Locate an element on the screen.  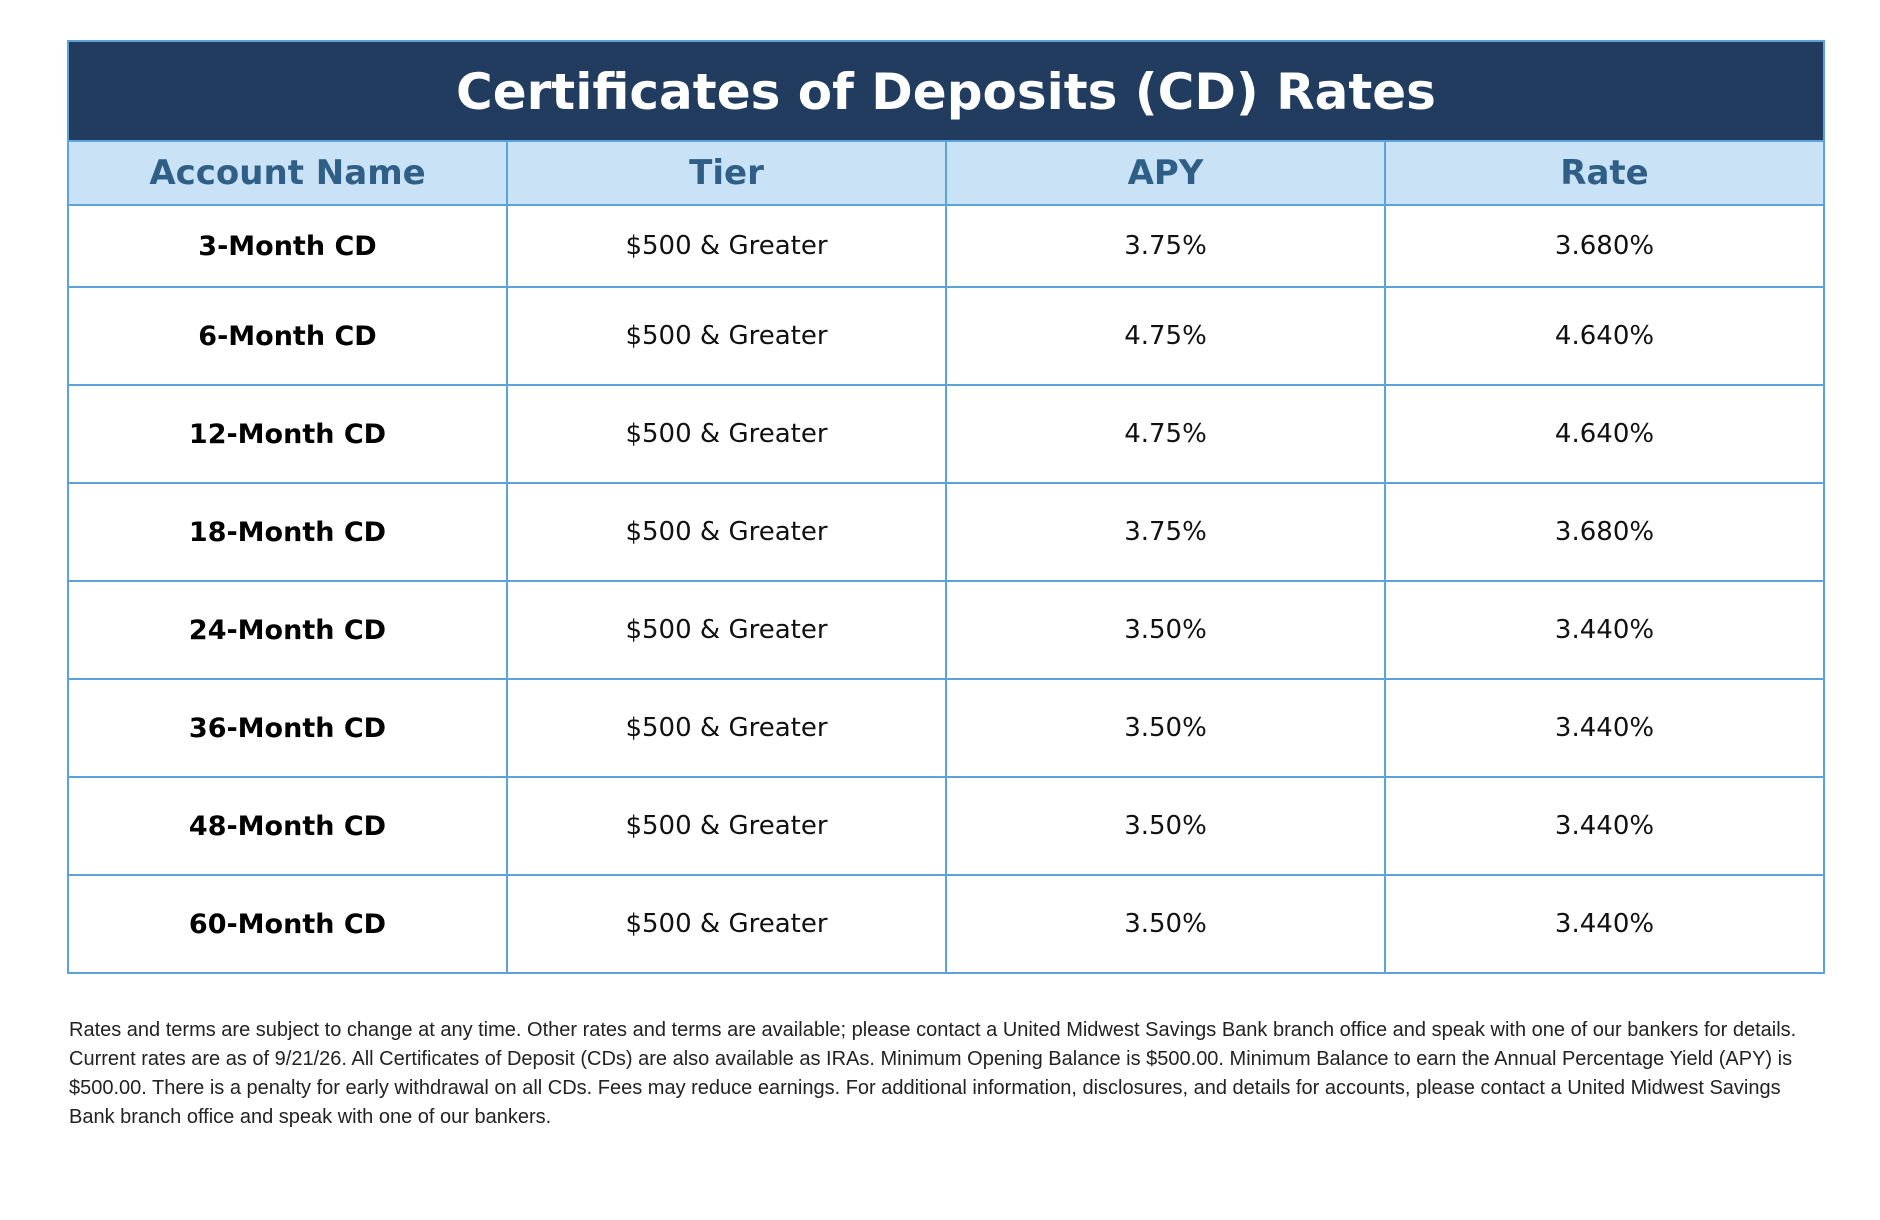
table-row: 36-Month CD $500 & Greater 3.50% 3.440% is located at coordinates (946, 728).